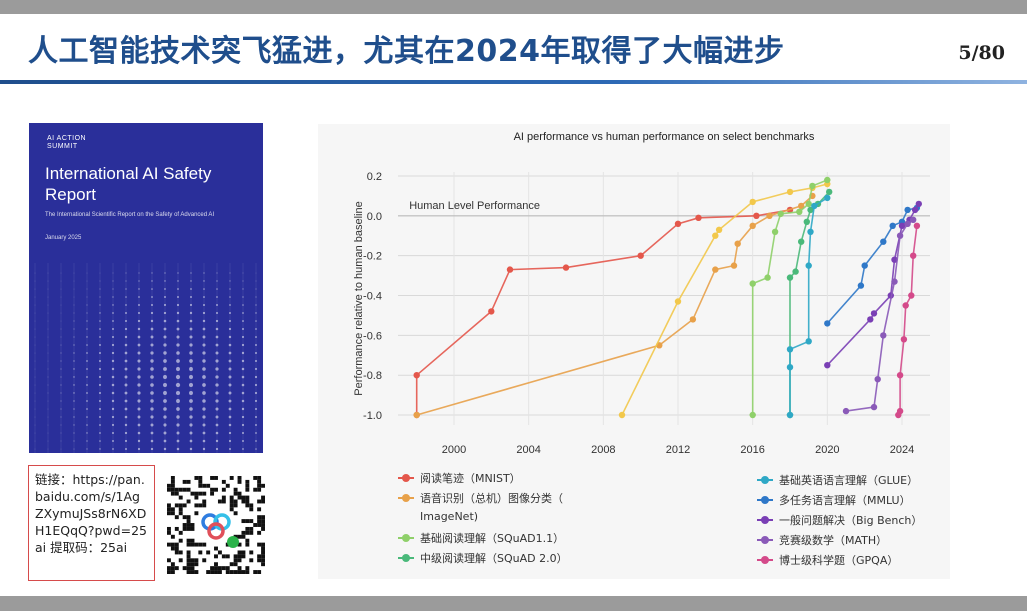 The width and height of the screenshot is (1027, 611). Describe the element at coordinates (827, 560) in the screenshot. I see `legend-item-right-4: 博士级科学题（GPQA）` at that location.